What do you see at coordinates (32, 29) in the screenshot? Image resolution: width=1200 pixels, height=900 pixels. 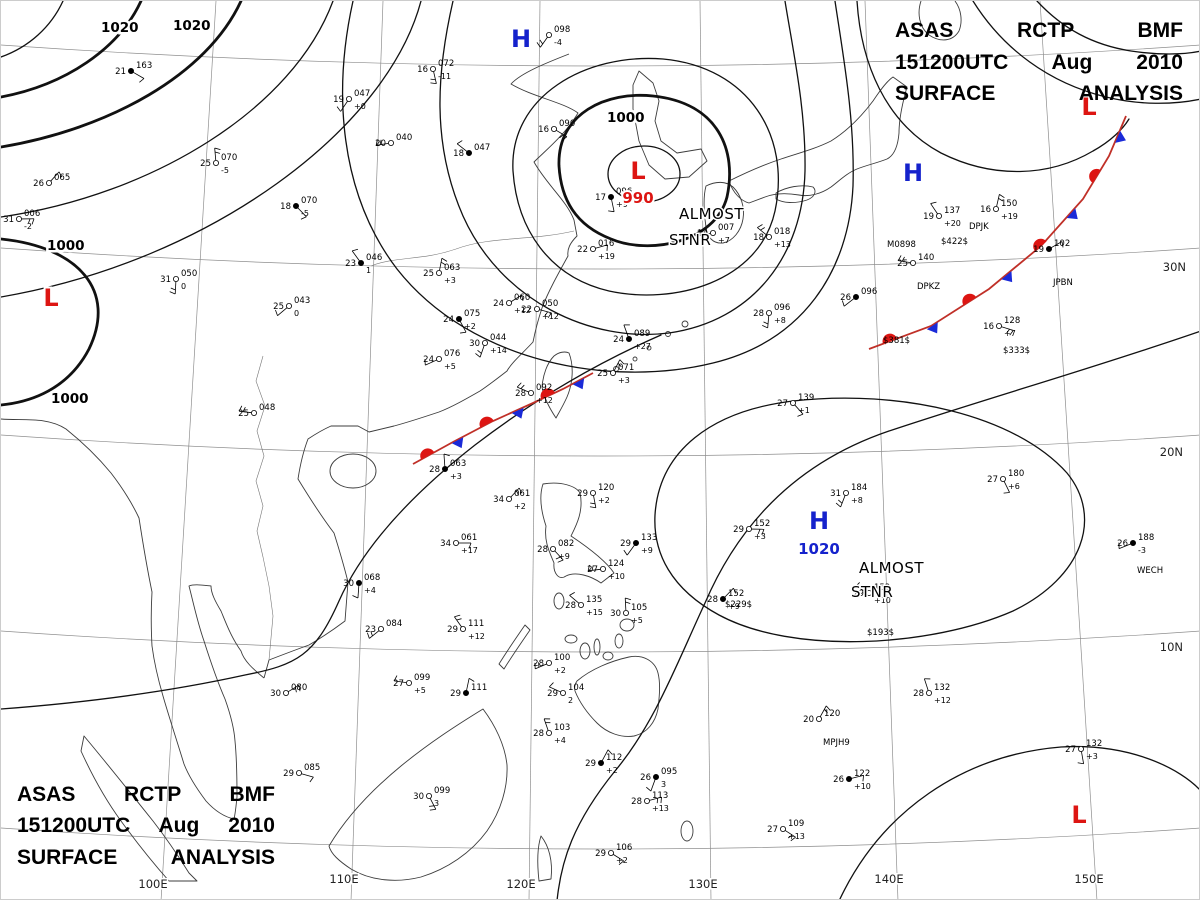 I see `isobar-line` at bounding box center [32, 29].